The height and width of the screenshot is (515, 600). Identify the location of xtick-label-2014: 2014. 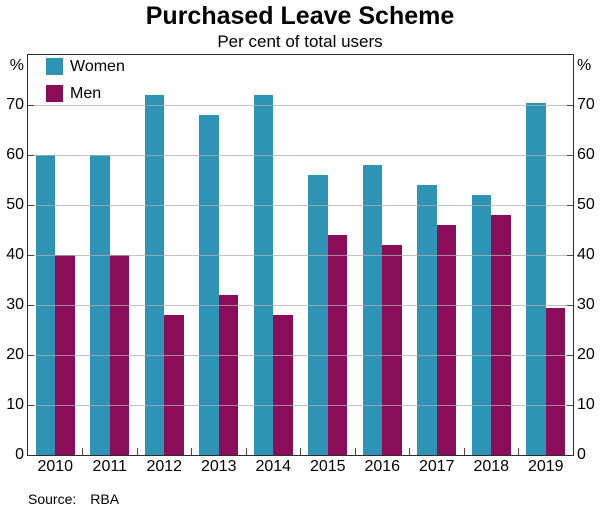
(273, 466).